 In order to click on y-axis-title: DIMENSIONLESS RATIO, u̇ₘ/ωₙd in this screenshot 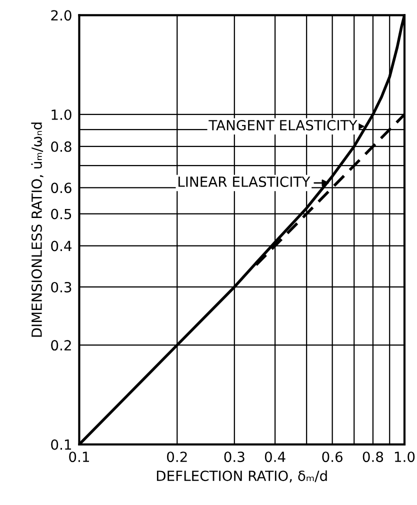, I will do `click(37, 229)`.